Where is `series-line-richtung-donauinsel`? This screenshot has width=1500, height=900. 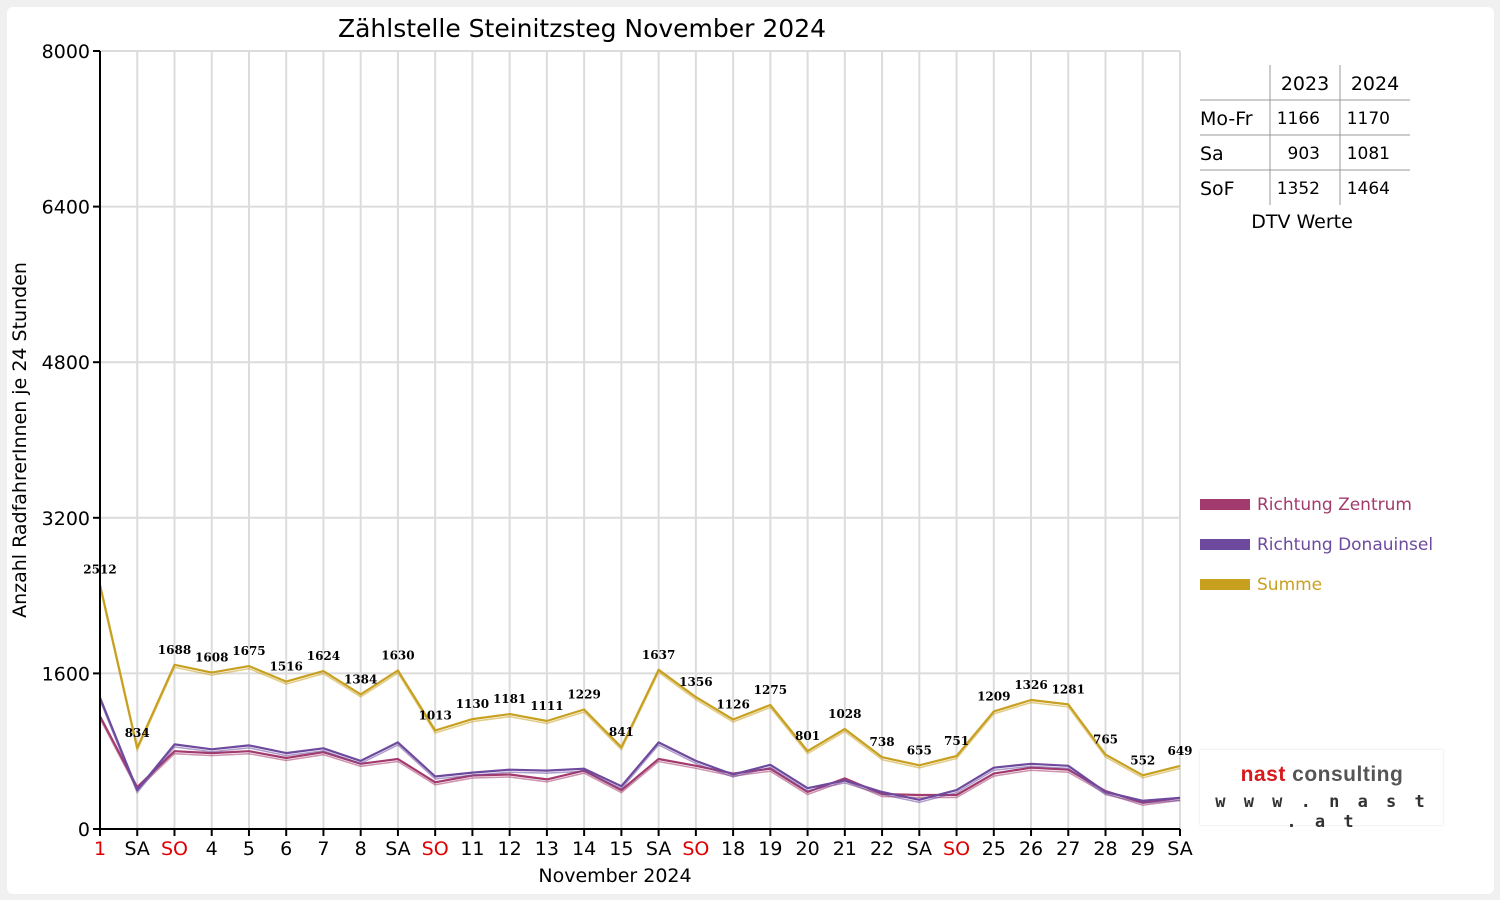
series-line-richtung-donauinsel is located at coordinates (639, 749).